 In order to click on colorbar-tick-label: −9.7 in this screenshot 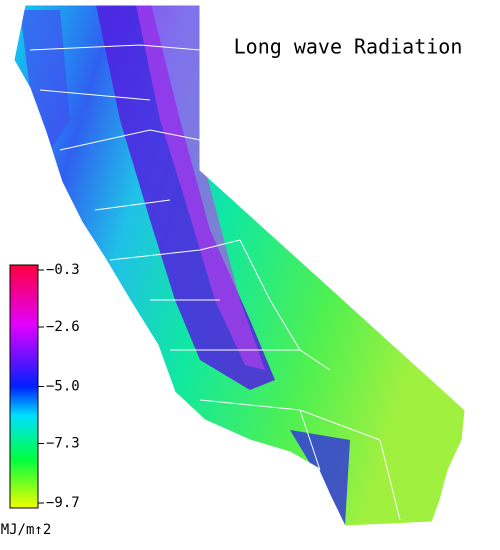, I will do `click(63, 503)`.